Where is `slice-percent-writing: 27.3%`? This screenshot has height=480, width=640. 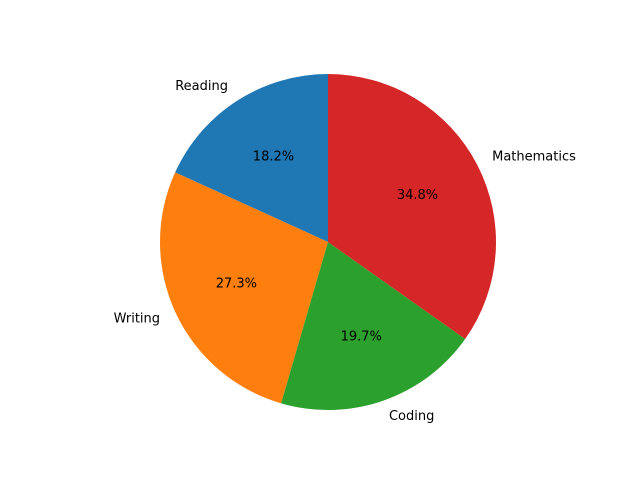 slice-percent-writing: 27.3% is located at coordinates (236, 284).